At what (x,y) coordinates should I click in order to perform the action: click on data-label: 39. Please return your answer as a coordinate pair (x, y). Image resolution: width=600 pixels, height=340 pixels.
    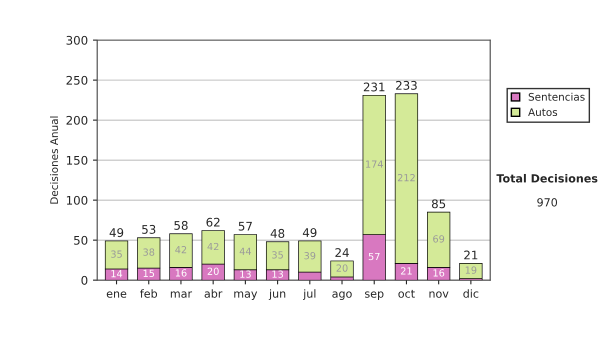
    Looking at the image, I should click on (310, 256).